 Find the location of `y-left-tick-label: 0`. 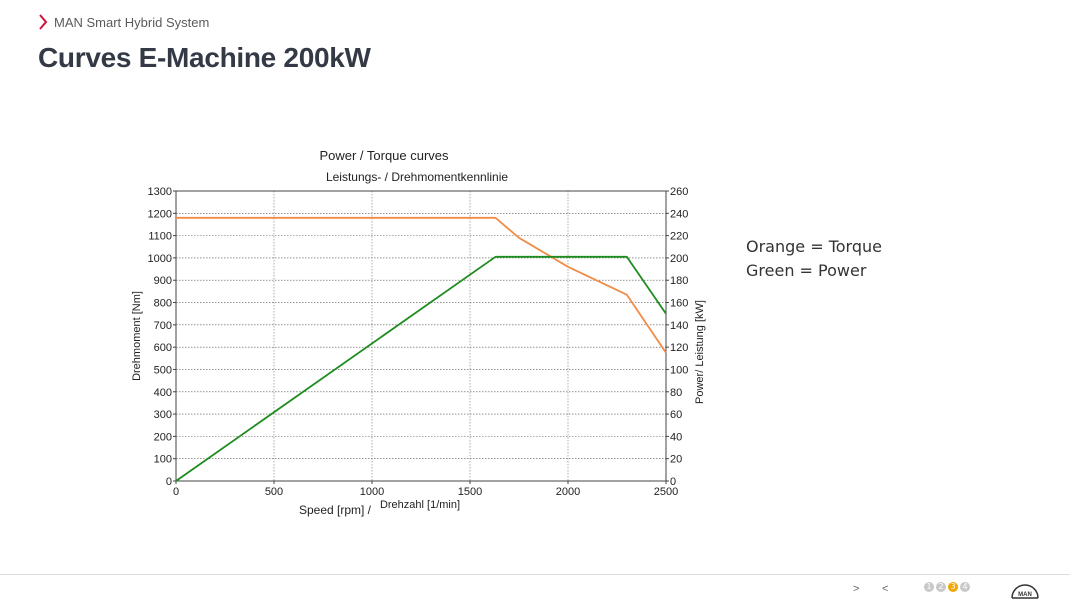

y-left-tick-label: 0 is located at coordinates (169, 482).